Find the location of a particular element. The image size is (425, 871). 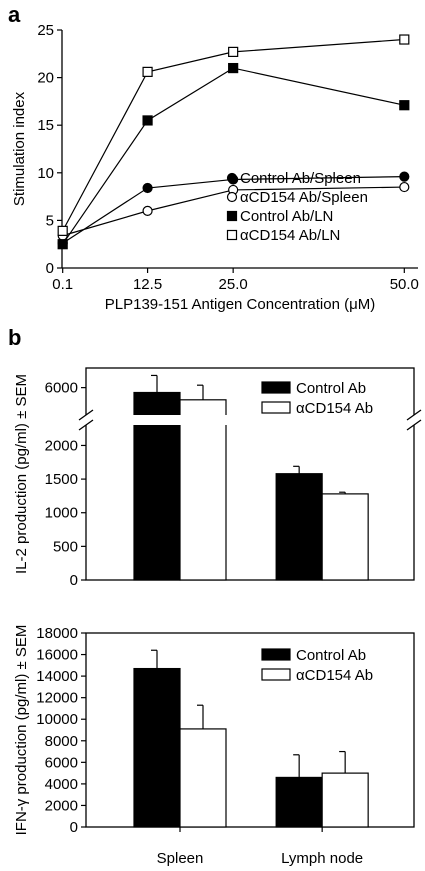

y-tick-label: 1000 is located at coordinates (61, 513).